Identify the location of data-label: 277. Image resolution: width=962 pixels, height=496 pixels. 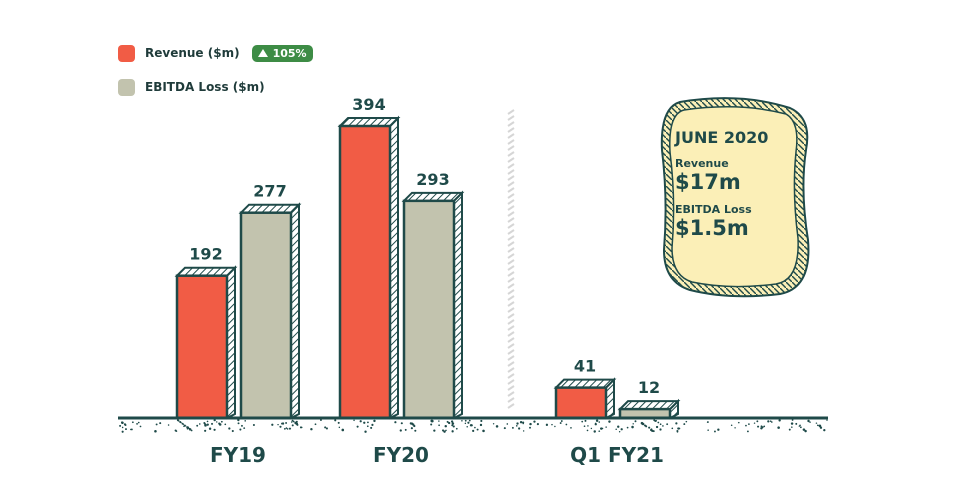
(269, 191).